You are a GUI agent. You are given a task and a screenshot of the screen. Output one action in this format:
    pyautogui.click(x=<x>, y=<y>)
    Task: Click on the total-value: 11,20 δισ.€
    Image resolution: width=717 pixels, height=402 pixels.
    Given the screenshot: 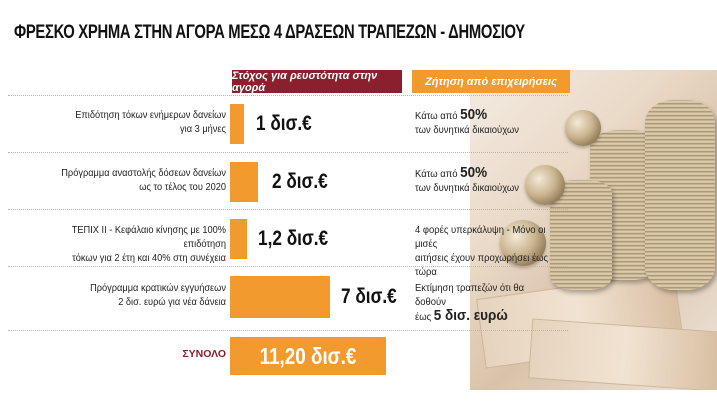 What is the action you would take?
    pyautogui.click(x=308, y=355)
    